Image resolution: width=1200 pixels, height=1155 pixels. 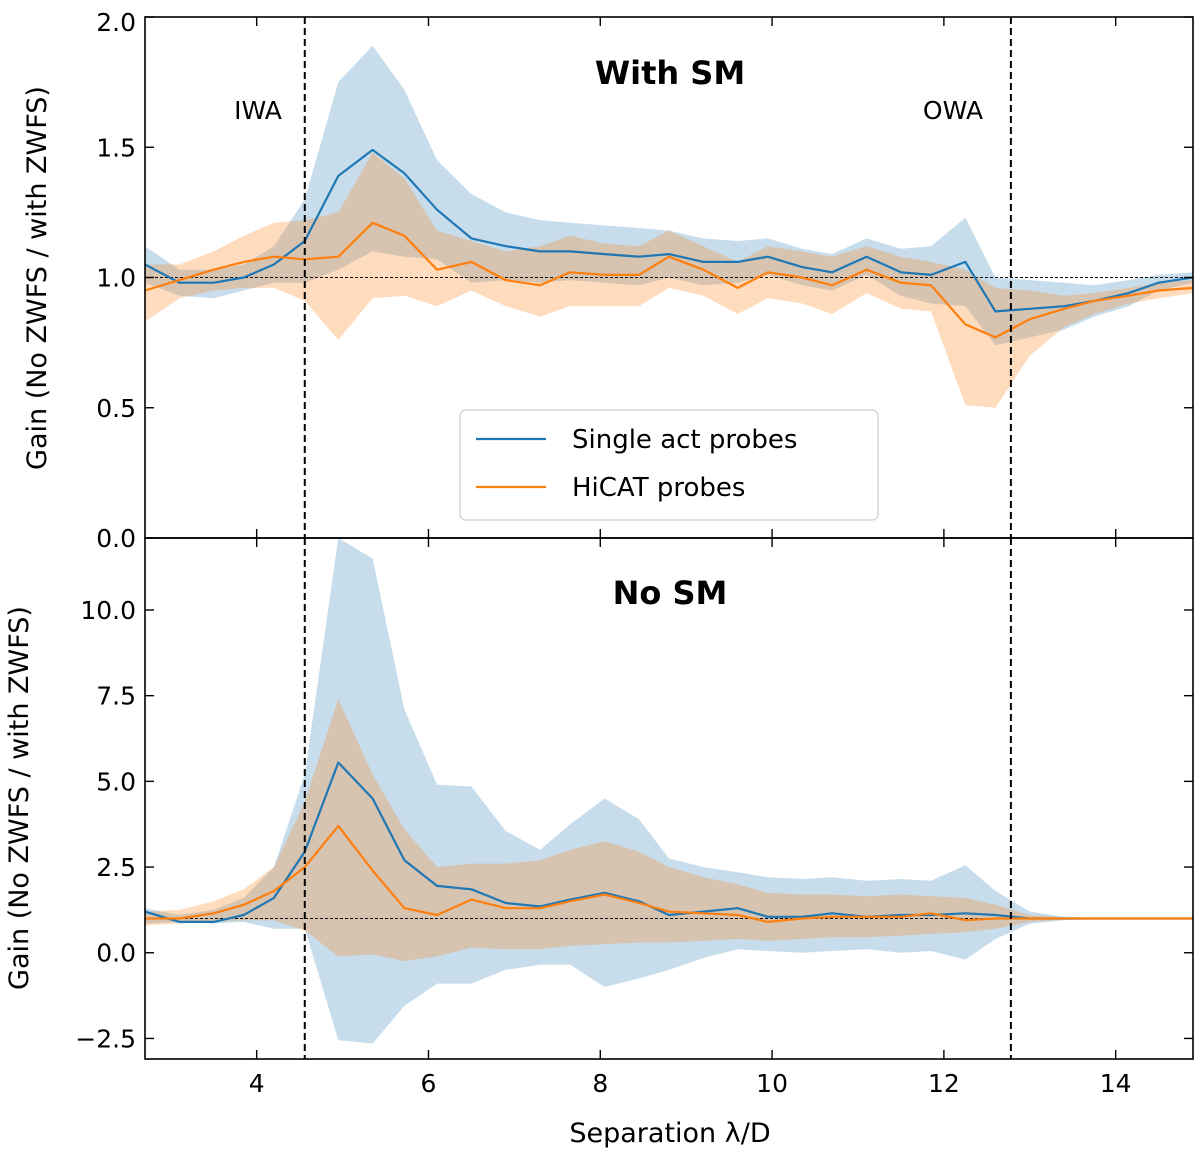 What do you see at coordinates (105, 1038) in the screenshot?
I see `y-tick-label: −2.5` at bounding box center [105, 1038].